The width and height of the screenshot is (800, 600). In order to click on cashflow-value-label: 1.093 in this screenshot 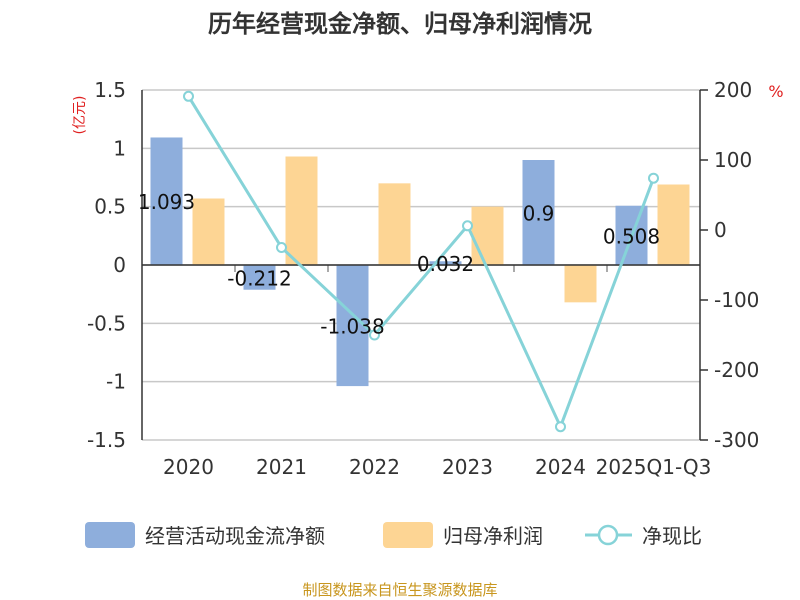, I will do `click(166, 202)`.